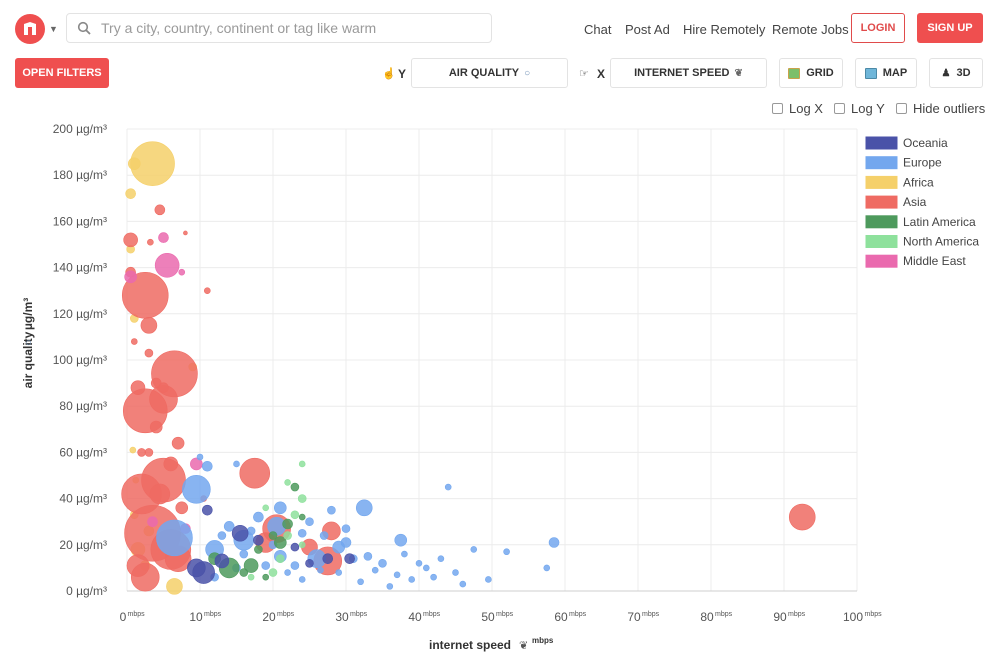 The width and height of the screenshot is (1000, 659). Describe the element at coordinates (939, 222) in the screenshot. I see `legend-label: Latin America` at that location.